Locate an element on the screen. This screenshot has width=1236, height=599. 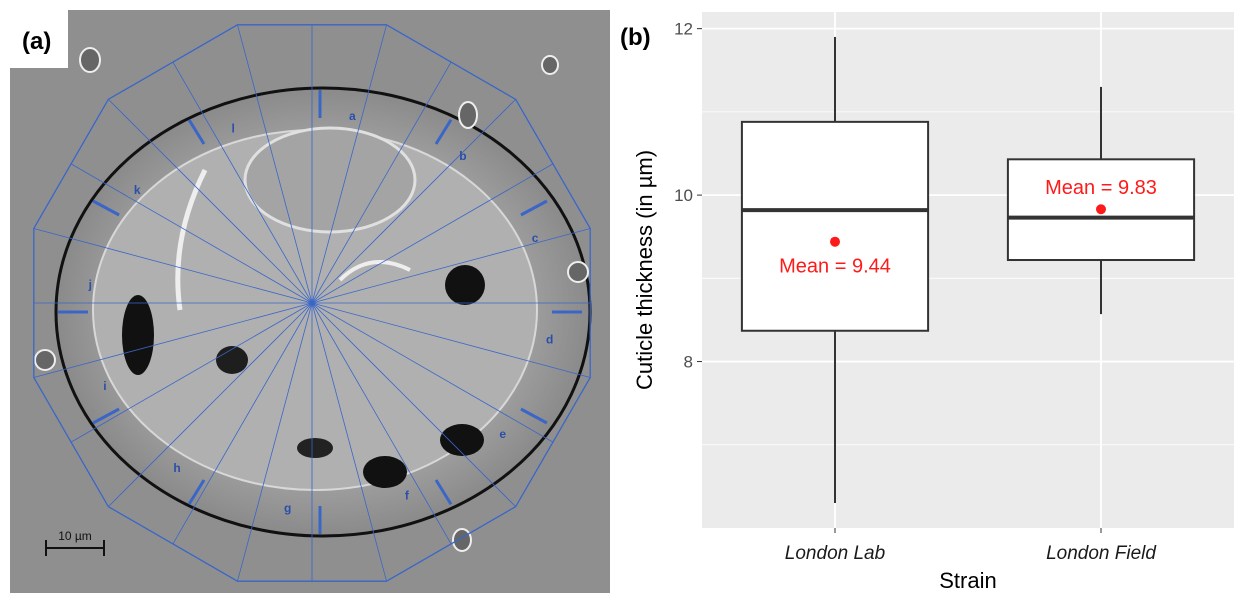
segment-label-c: c is located at coordinates (535, 238).